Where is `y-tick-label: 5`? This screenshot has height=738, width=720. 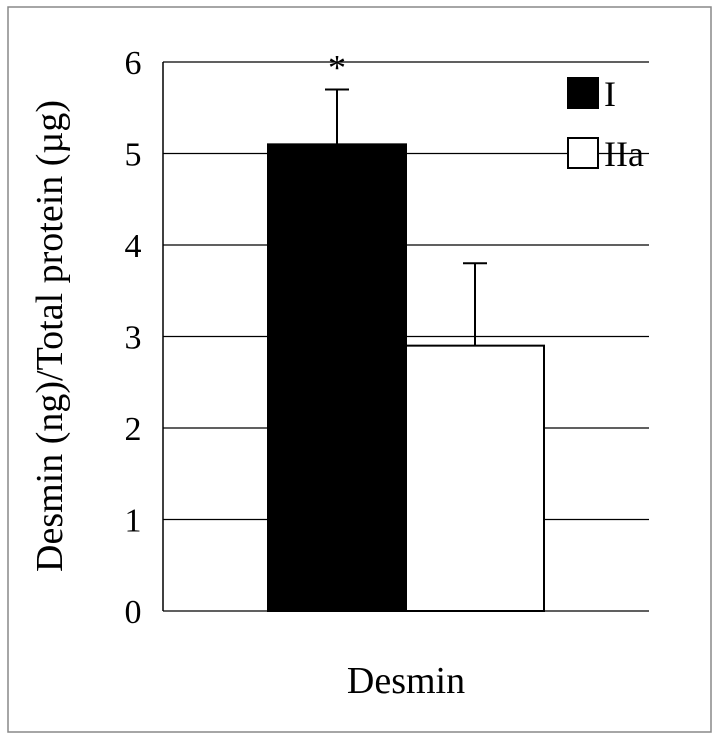 y-tick-label: 5 is located at coordinates (133, 155).